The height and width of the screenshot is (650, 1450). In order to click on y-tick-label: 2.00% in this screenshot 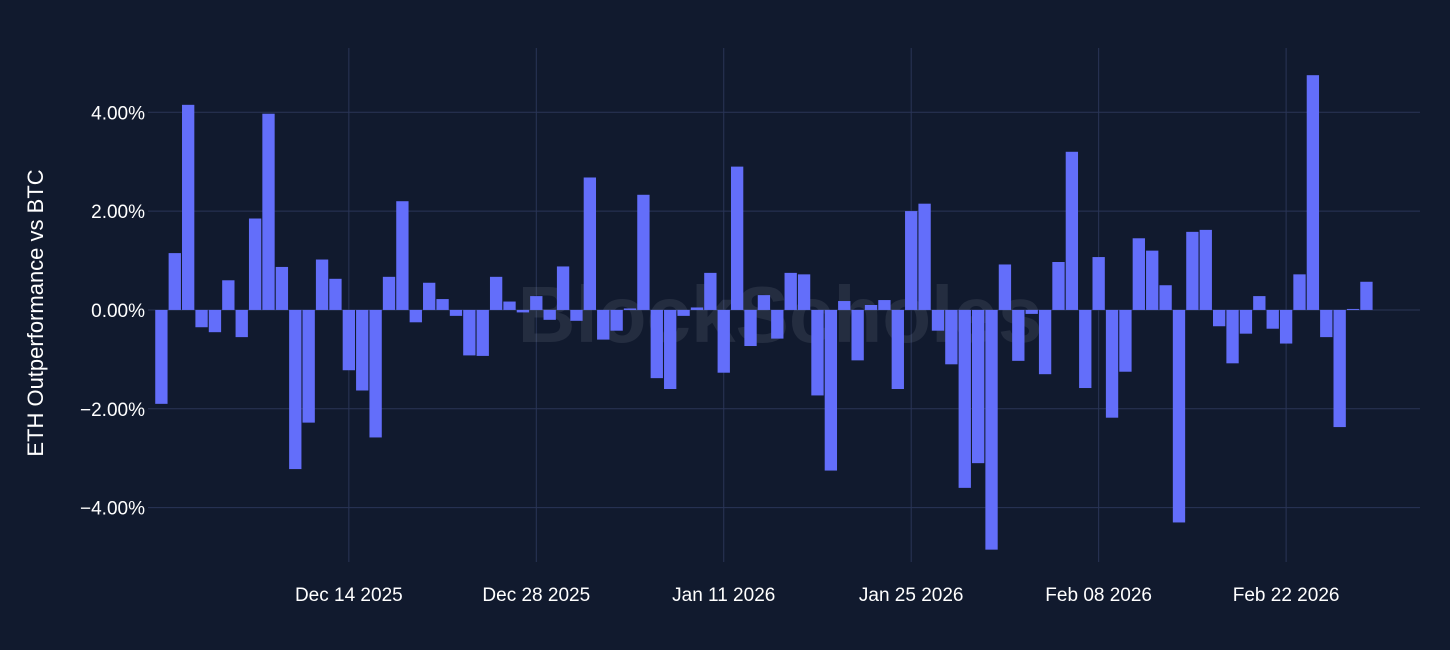, I will do `click(118, 212)`.